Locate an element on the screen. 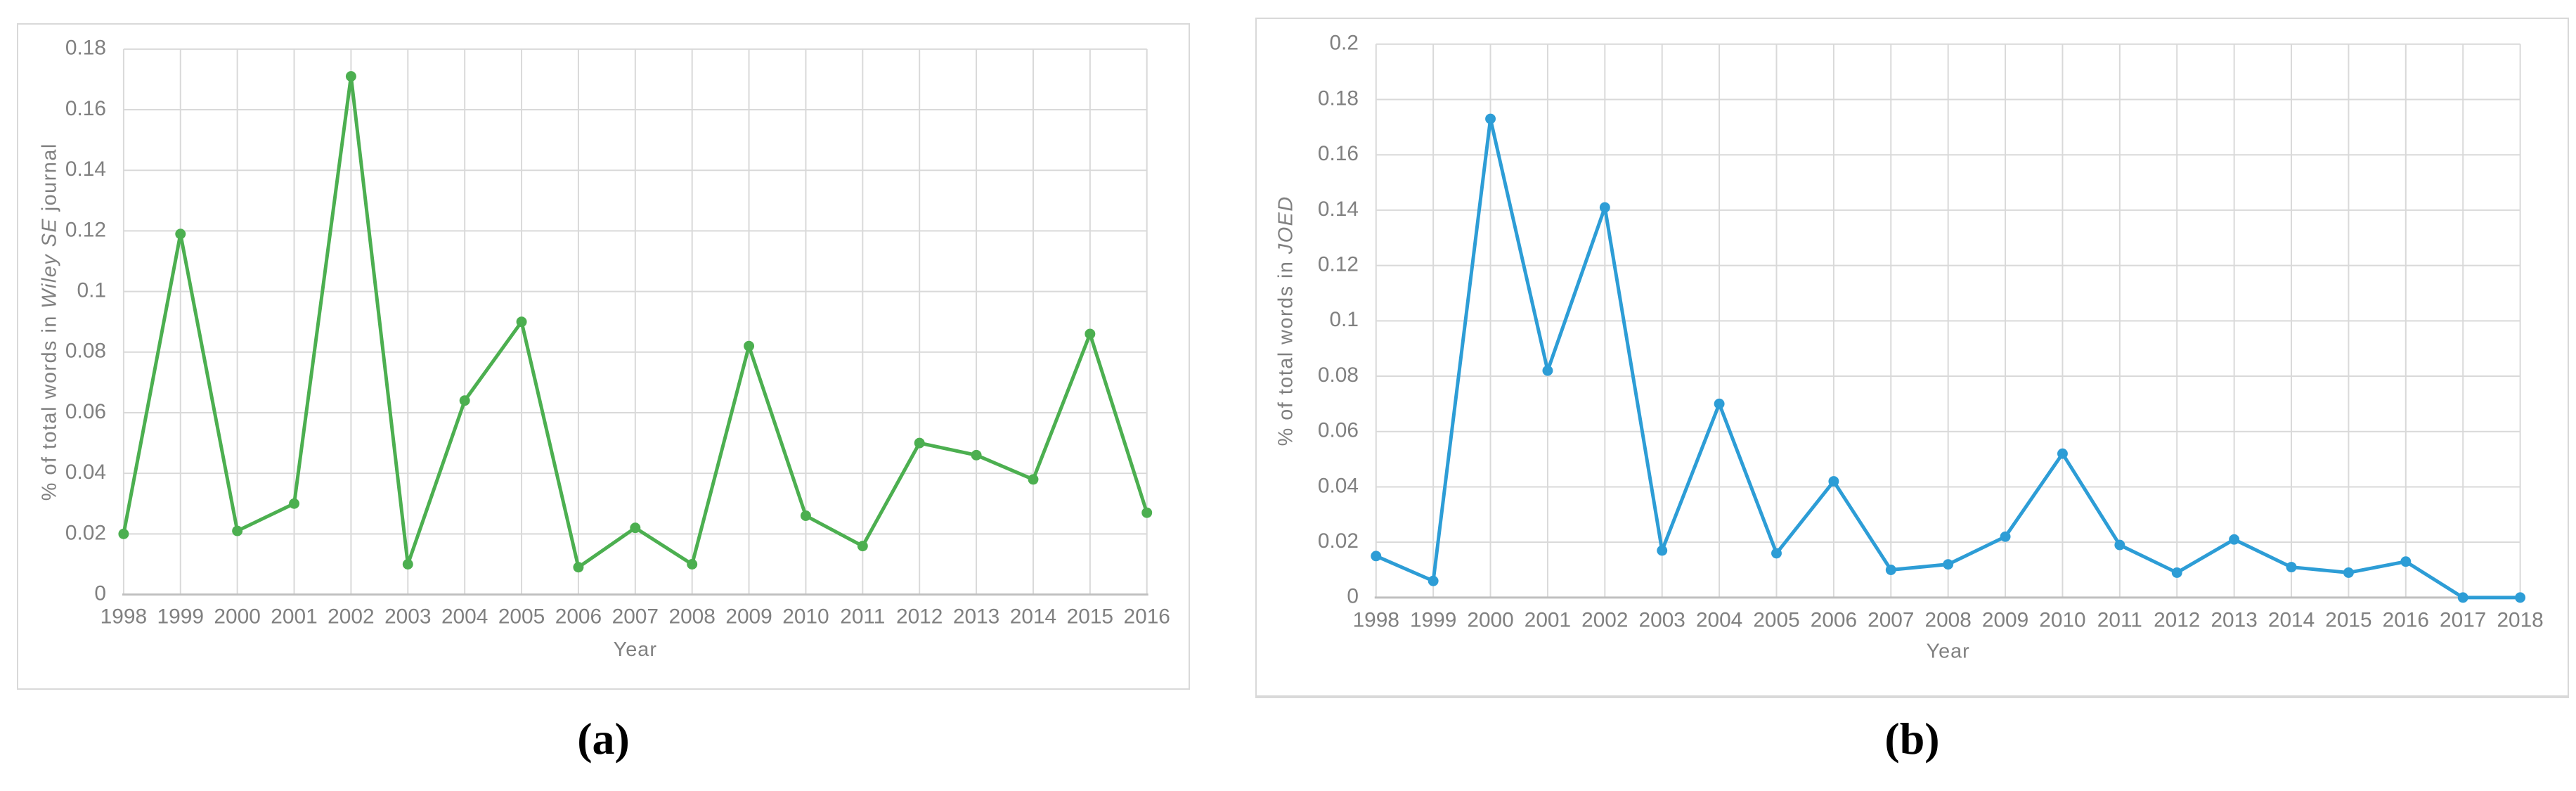 The height and width of the screenshot is (791, 2576). y-axis-labels: 0 0.02 0.04 0.06 0.08 0.1 0.12 0.14 0.16 0.18 0.2 is located at coordinates (1339, 320).